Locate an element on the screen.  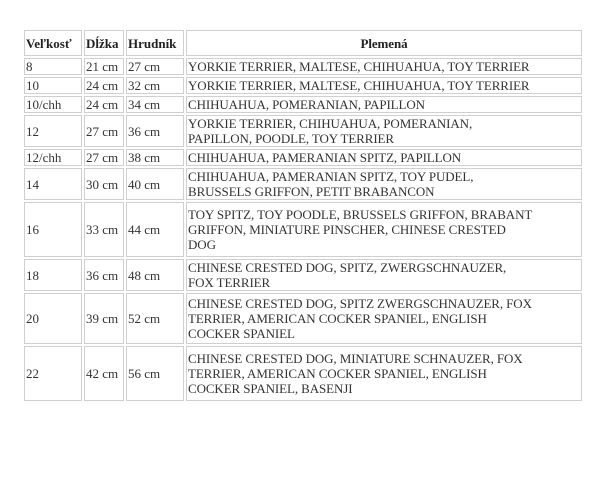
breeds-line: DOG is located at coordinates (202, 244).